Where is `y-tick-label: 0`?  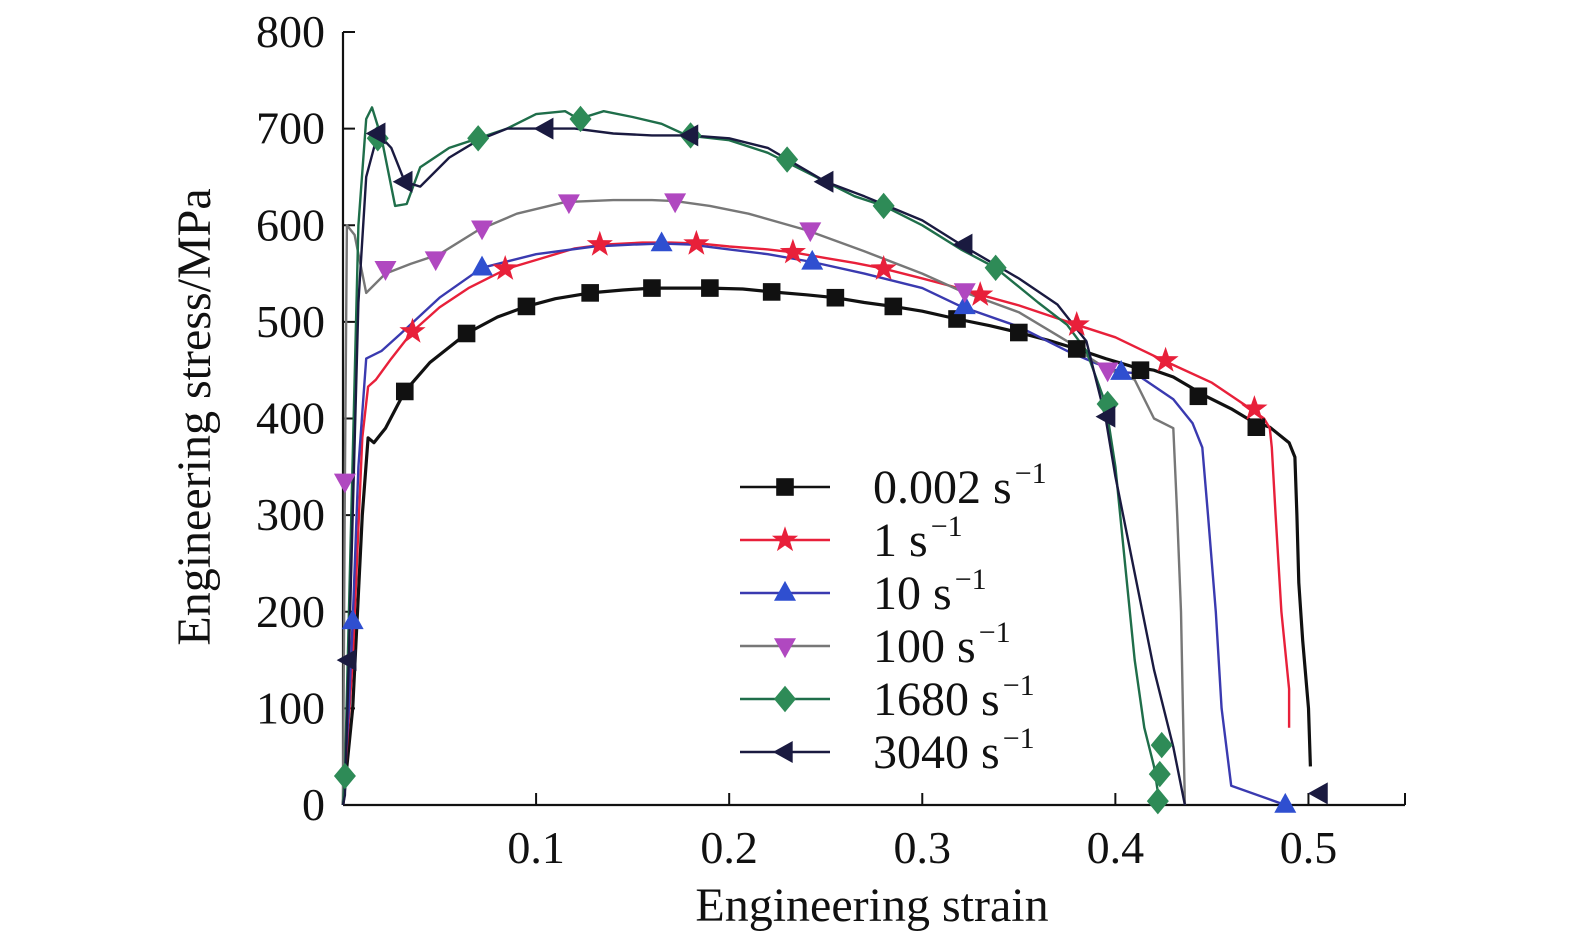
y-tick-label: 0 is located at coordinates (313, 804).